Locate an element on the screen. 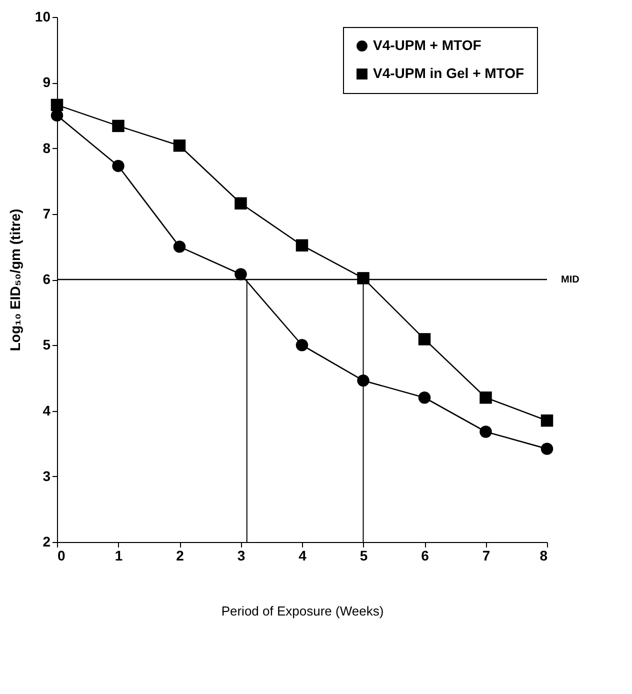  y-tick-label: 6 is located at coordinates (46, 279).